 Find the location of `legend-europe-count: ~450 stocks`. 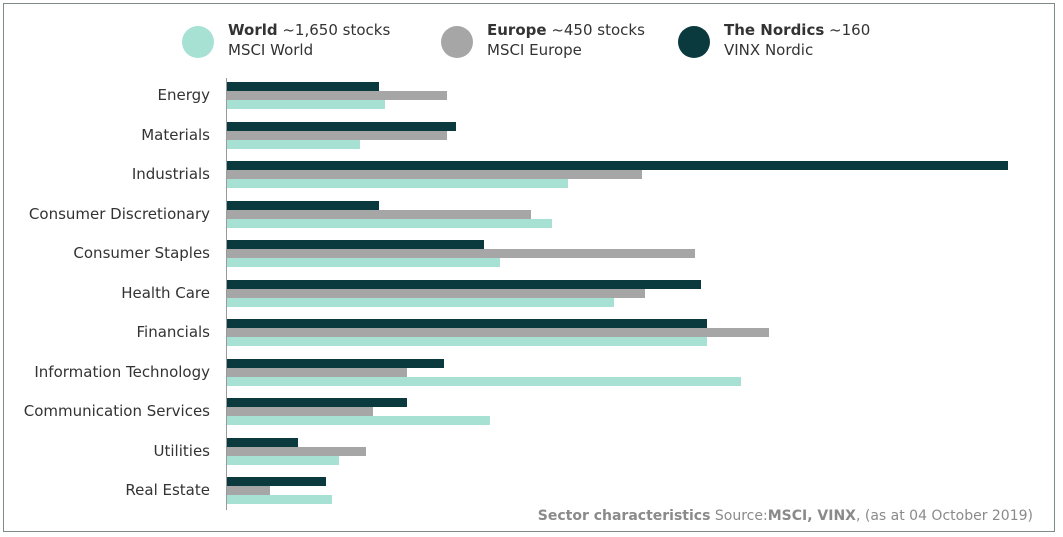

legend-europe-count: ~450 stocks is located at coordinates (595, 30).